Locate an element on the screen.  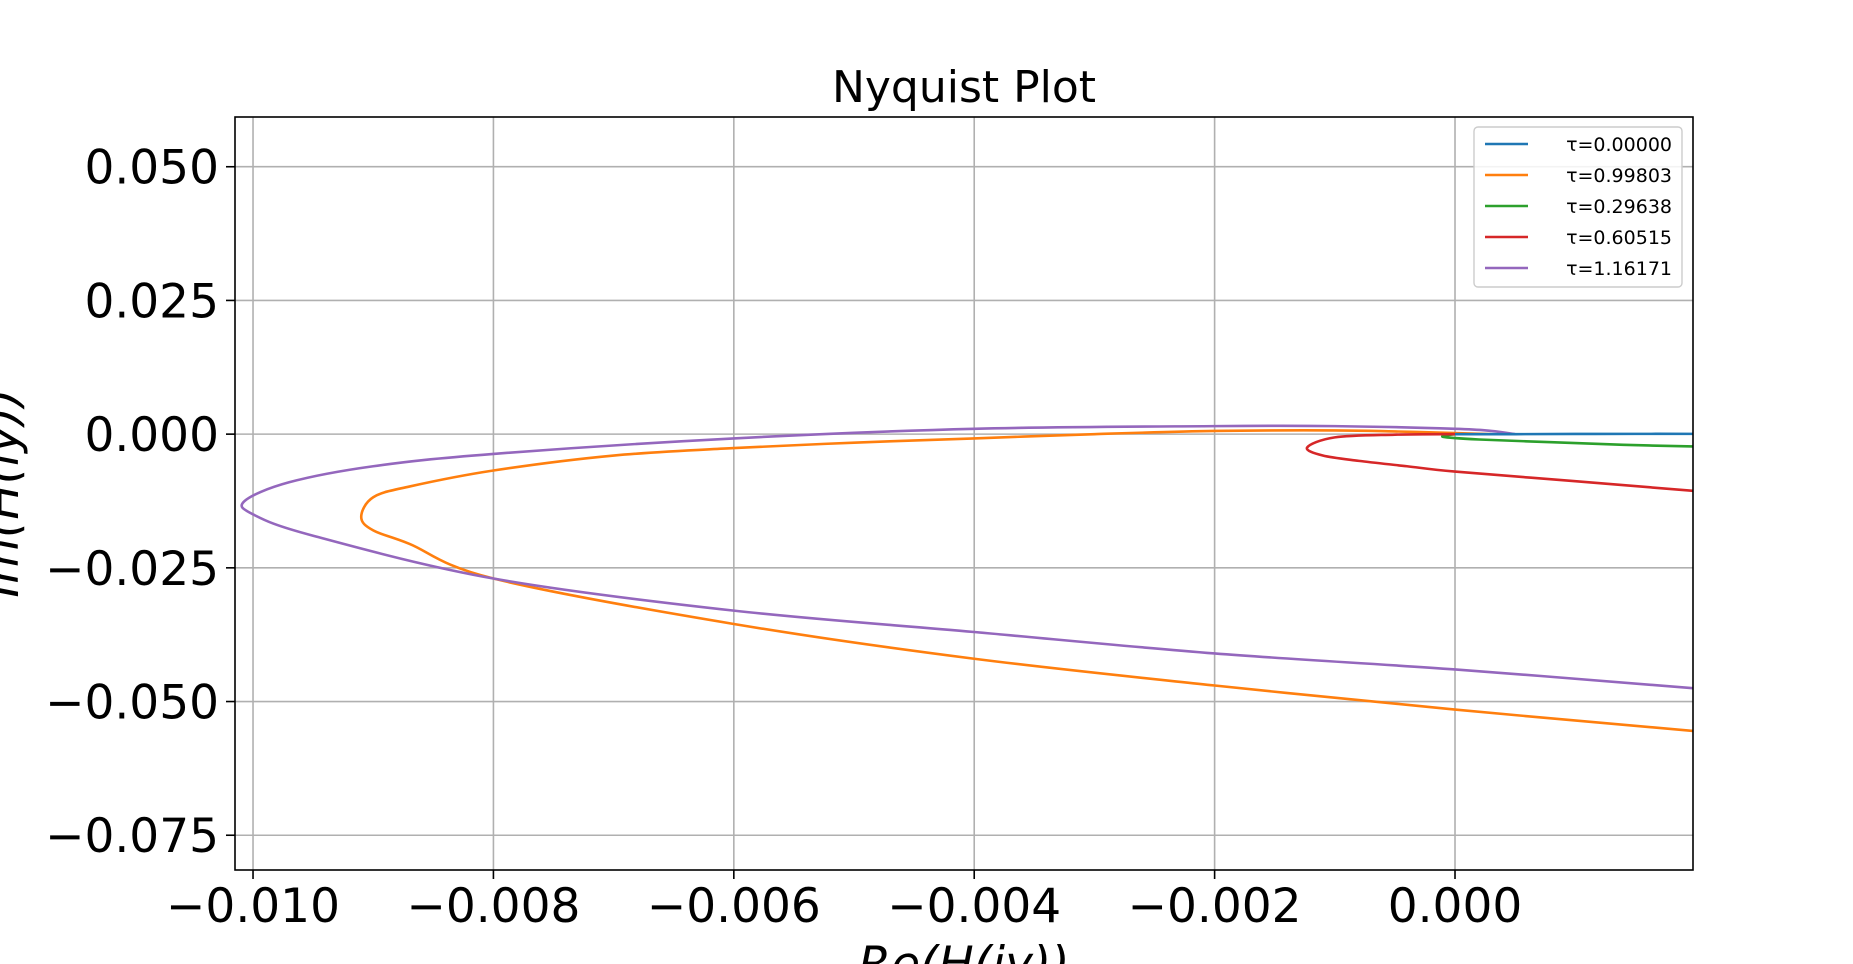
x-tick-label: −0.006 is located at coordinates (734, 906).